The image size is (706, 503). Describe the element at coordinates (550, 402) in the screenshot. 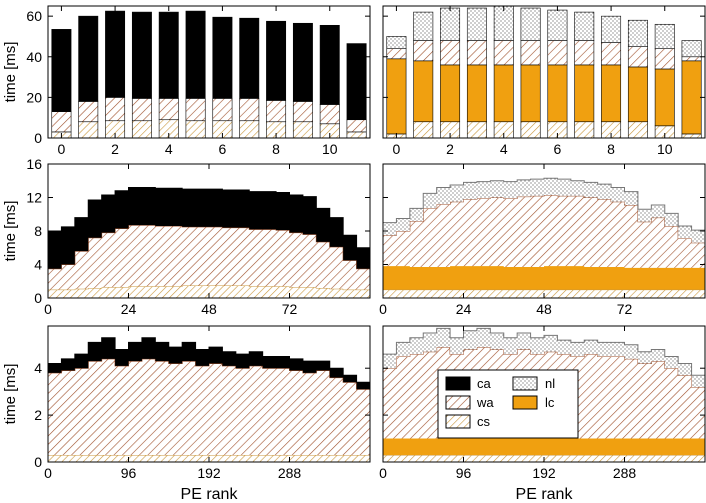

I see `legend-label-lc: lc` at that location.